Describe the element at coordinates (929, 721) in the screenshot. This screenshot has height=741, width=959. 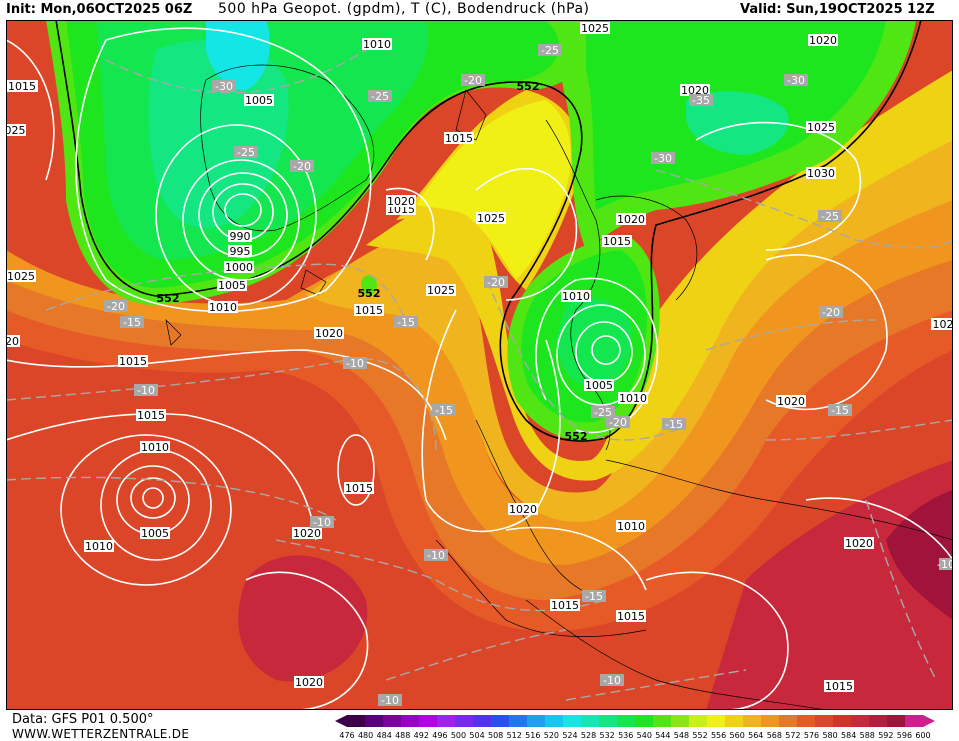
I see `legend-arrow-right` at that location.